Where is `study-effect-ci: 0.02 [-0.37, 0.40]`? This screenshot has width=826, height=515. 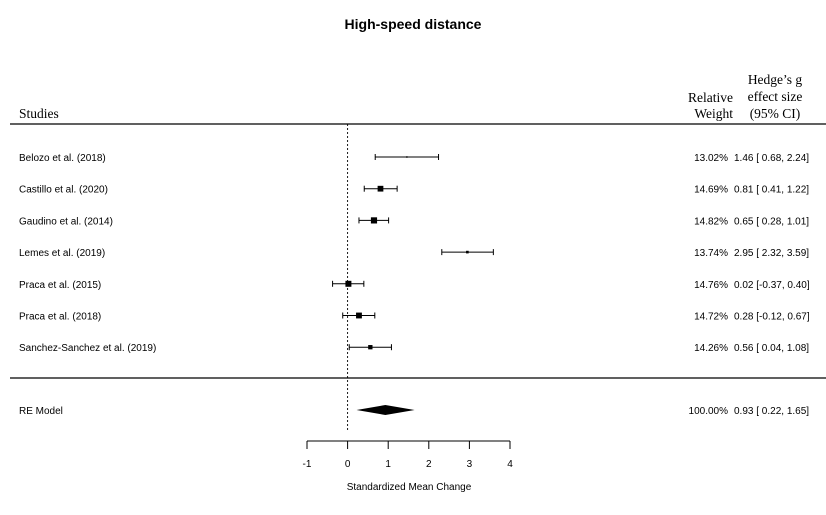 study-effect-ci: 0.02 [-0.37, 0.40] is located at coordinates (772, 285).